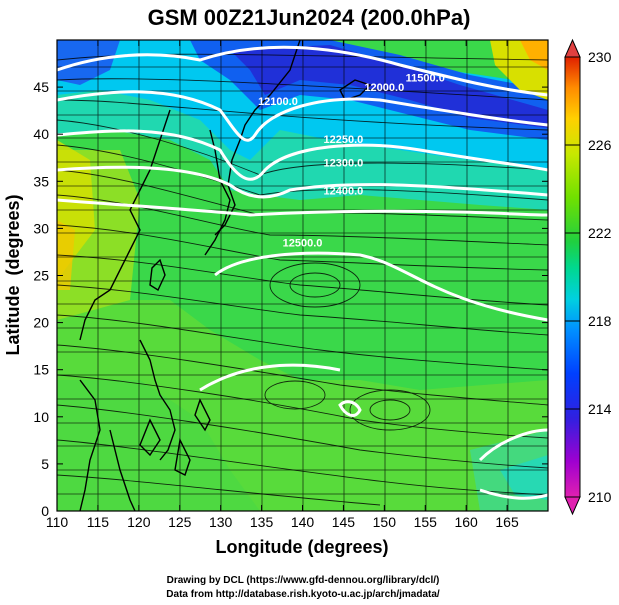  I want to click on contour-label: 12400.0, so click(344, 192).